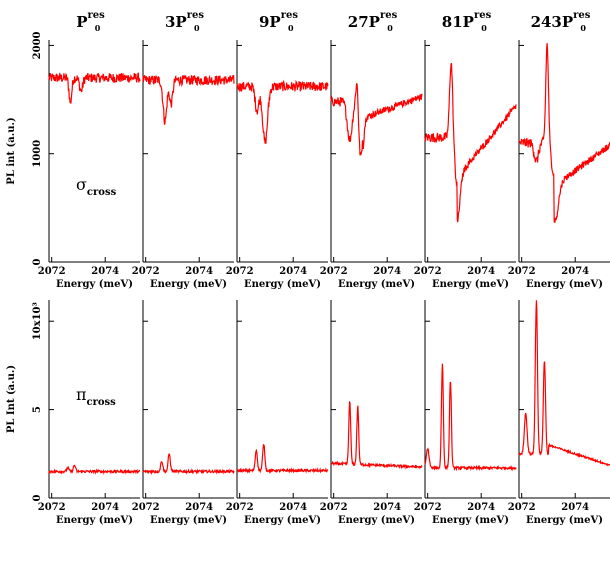 Image resolution: width=610 pixels, height=561 pixels. What do you see at coordinates (96, 396) in the screenshot?
I see `row-annotation: πcross` at bounding box center [96, 396].